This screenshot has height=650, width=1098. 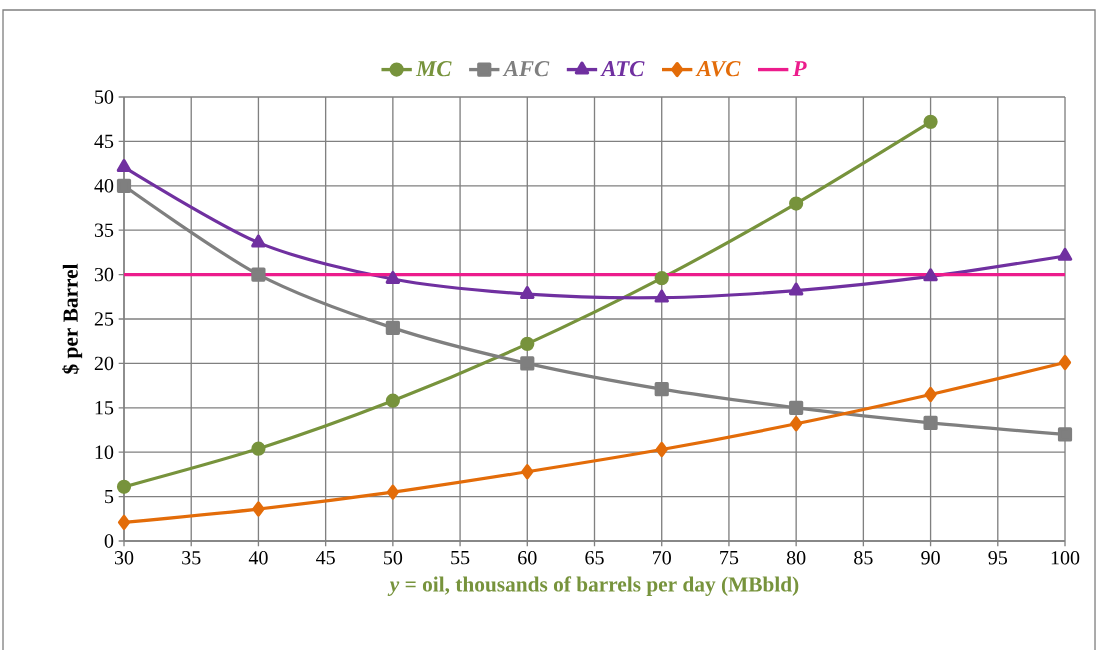 What do you see at coordinates (593, 586) in the screenshot?
I see `x-axis-title: y = oil, thousands of barrels per day (MBbld)` at bounding box center [593, 586].